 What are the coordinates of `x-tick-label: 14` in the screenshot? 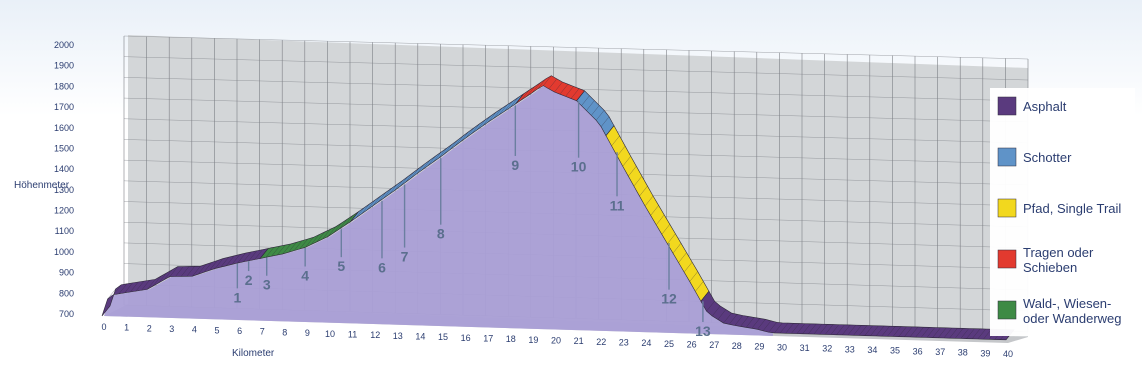 It's located at (420, 336).